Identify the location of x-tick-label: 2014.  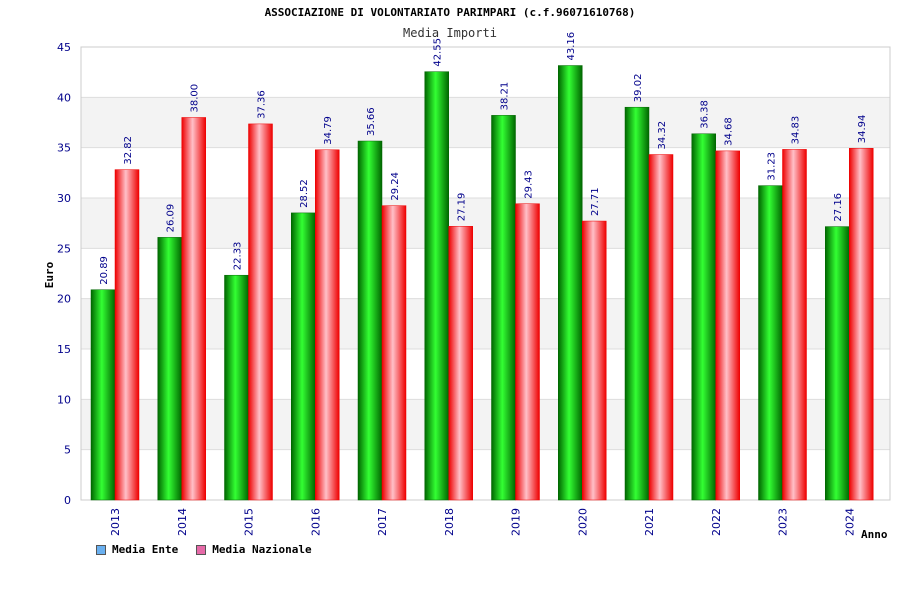
(182, 522).